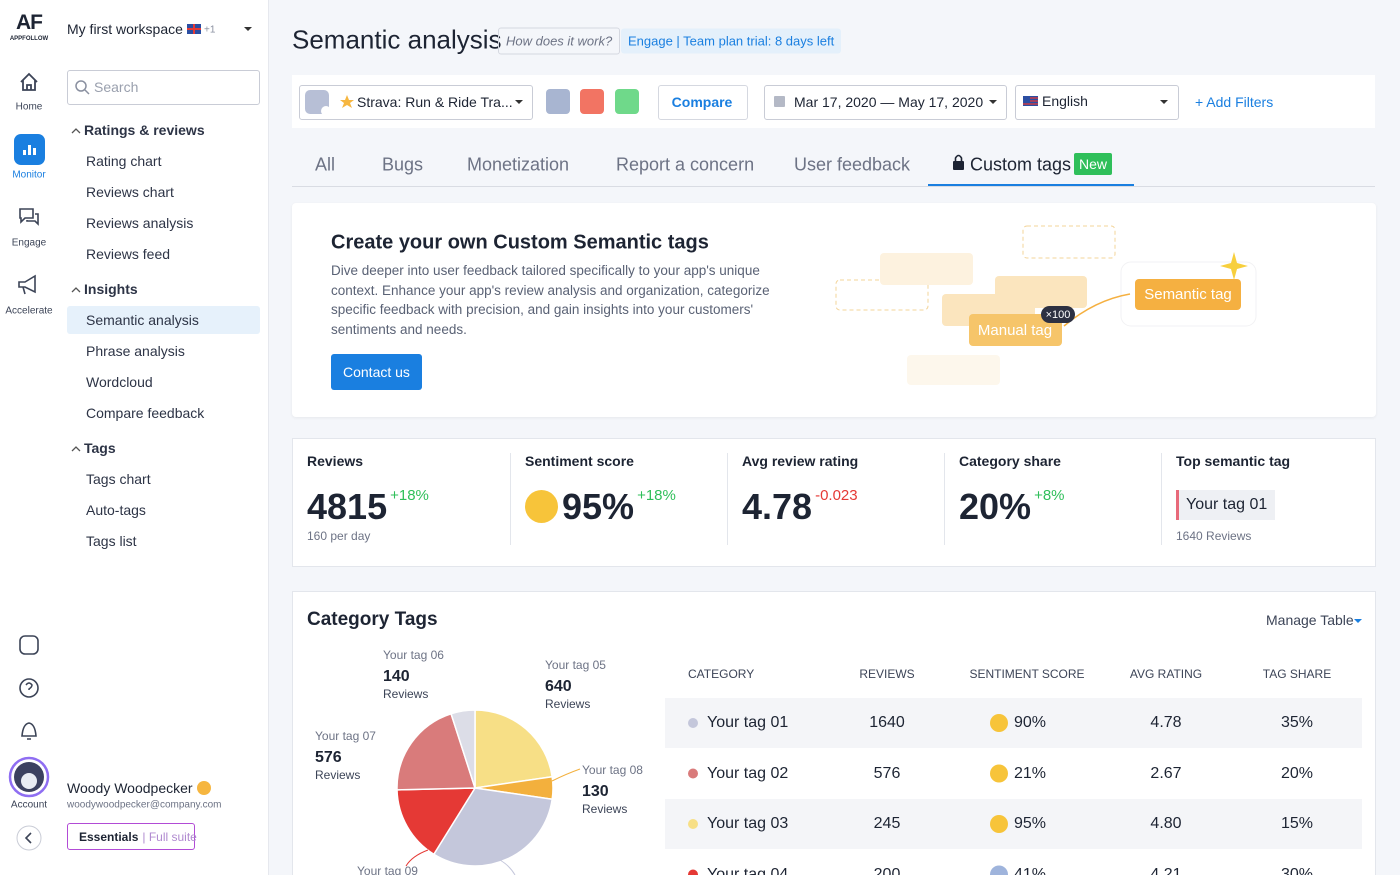 The width and height of the screenshot is (1400, 875). I want to click on nav-group: Ratings & reviews, so click(144, 130).